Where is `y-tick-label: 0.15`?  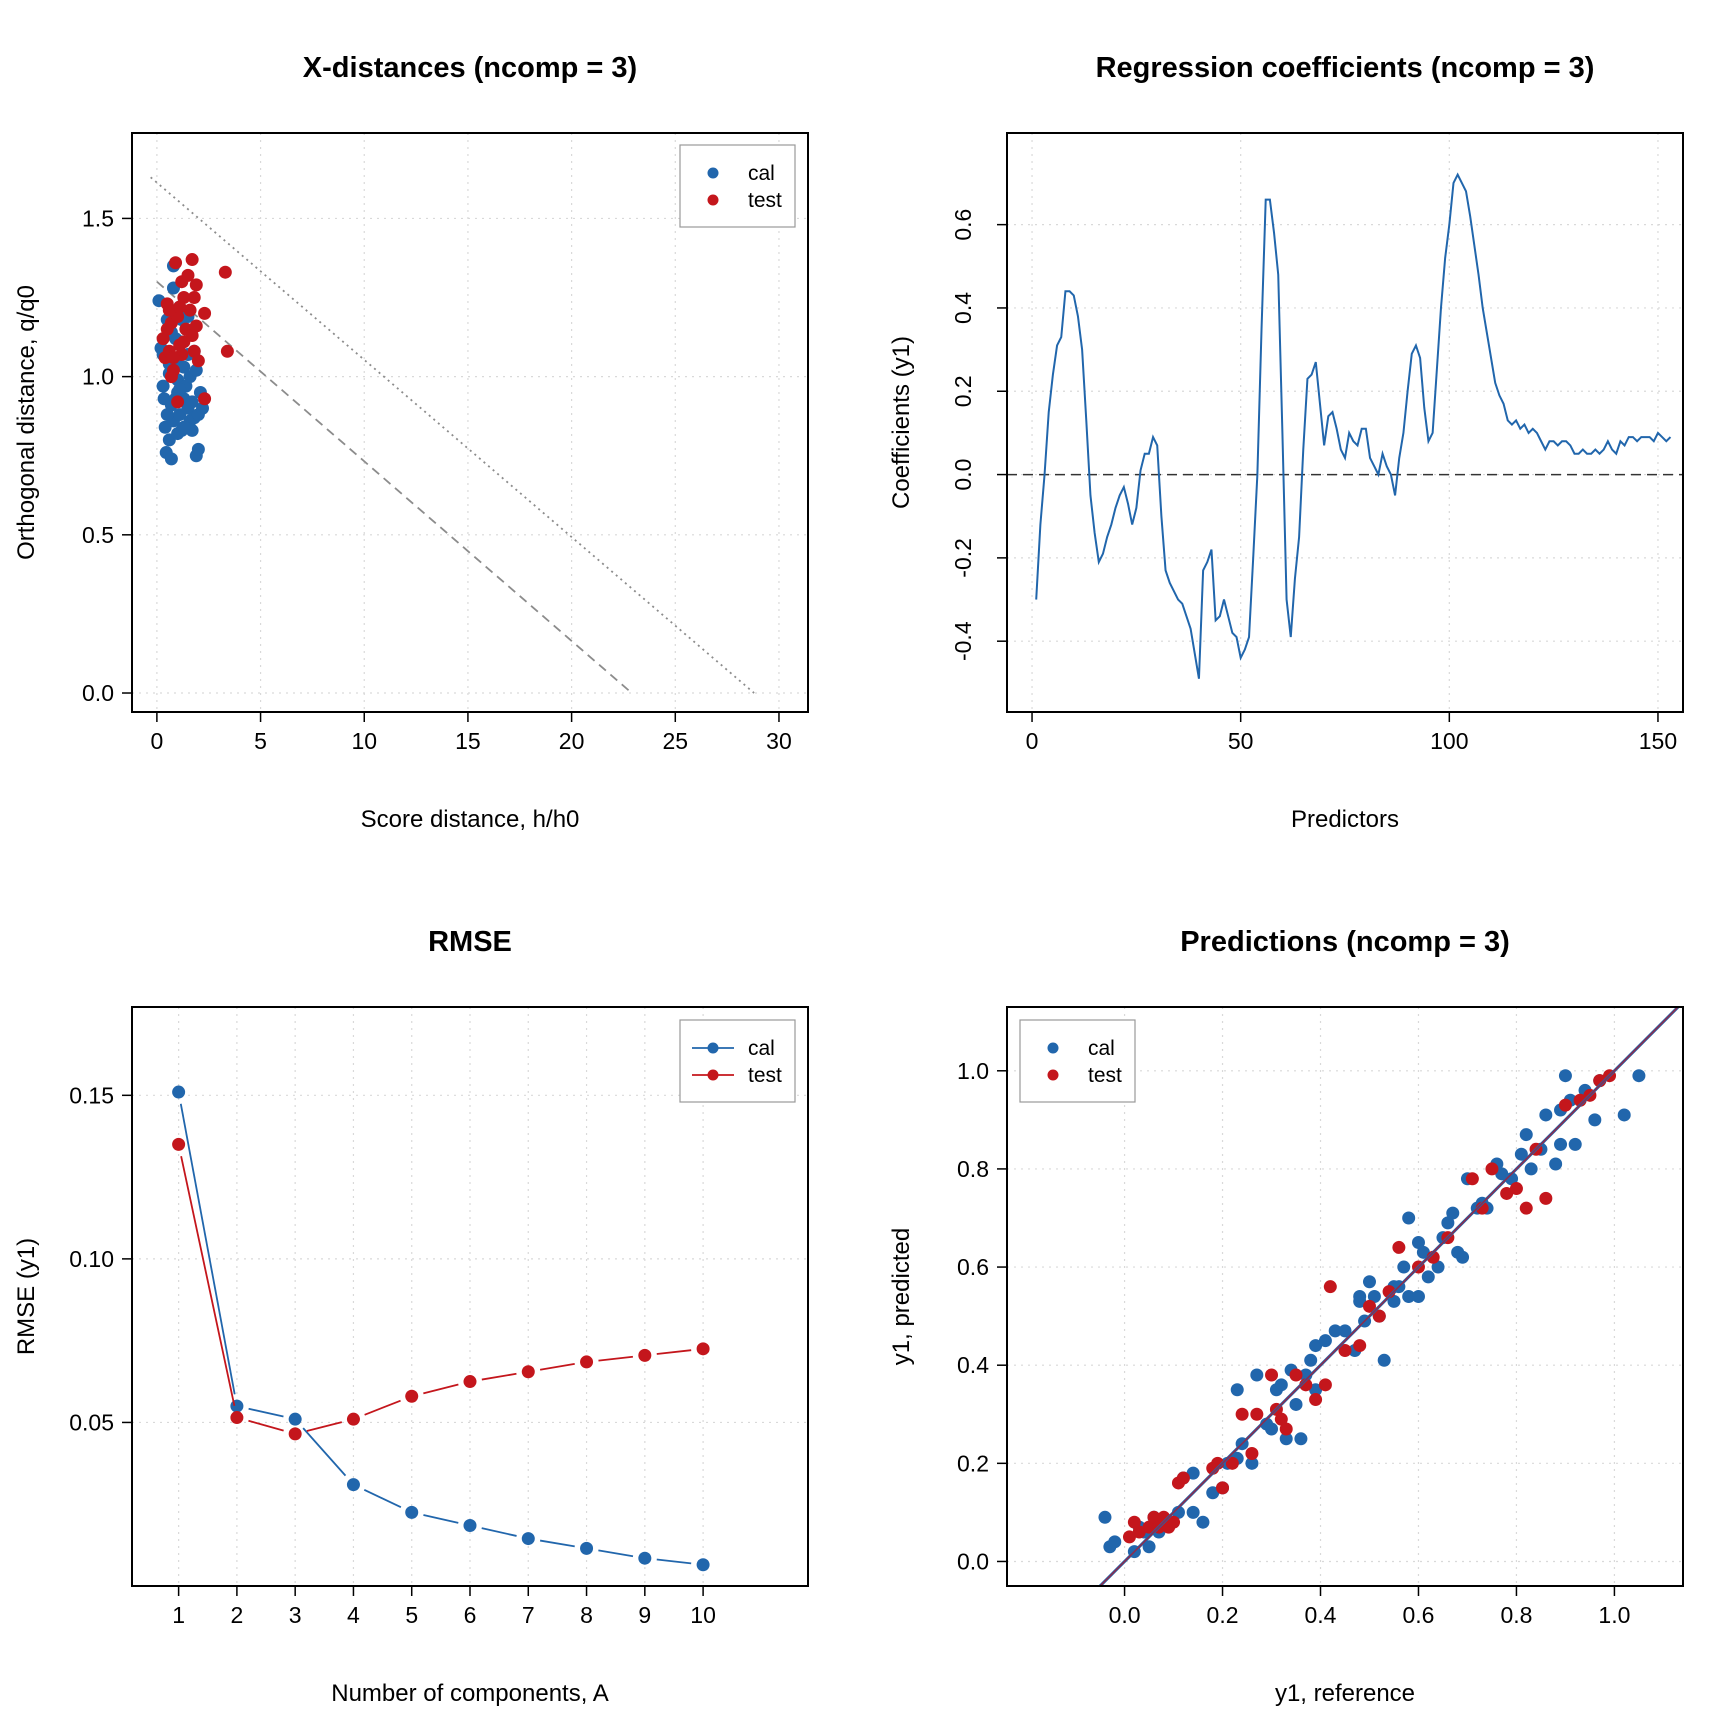
y-tick-label: 0.15 is located at coordinates (91, 1095).